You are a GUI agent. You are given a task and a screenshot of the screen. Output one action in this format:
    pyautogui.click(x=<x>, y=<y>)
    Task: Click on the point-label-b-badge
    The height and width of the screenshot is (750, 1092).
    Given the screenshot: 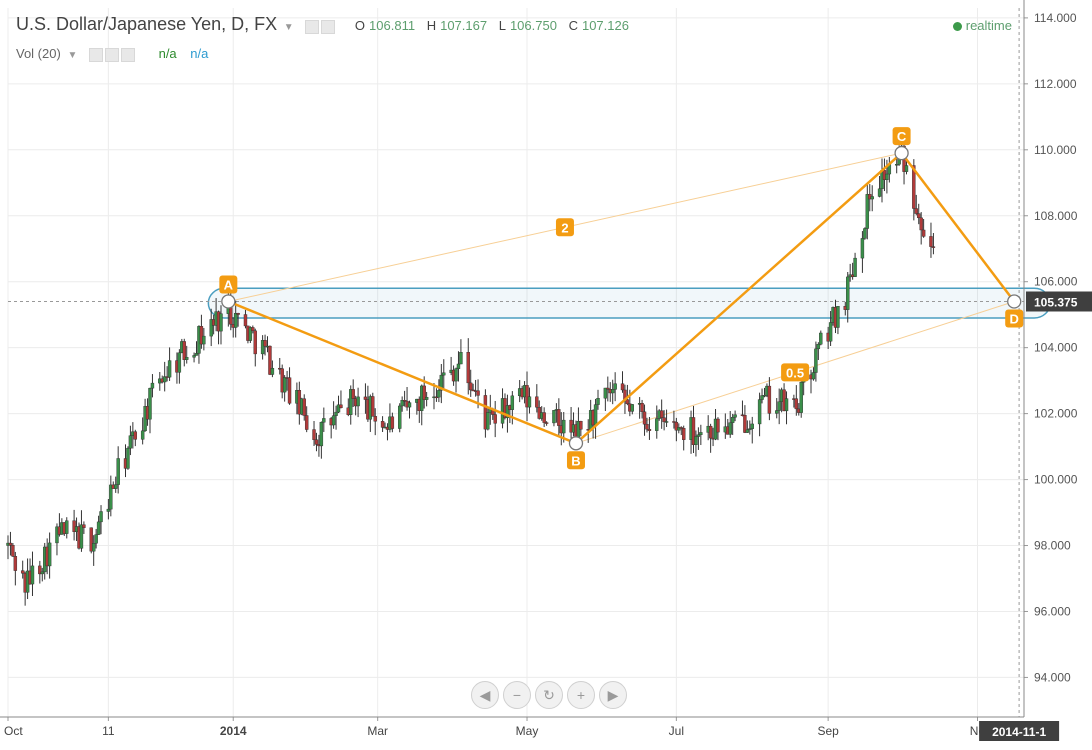 What is the action you would take?
    pyautogui.click(x=575, y=460)
    